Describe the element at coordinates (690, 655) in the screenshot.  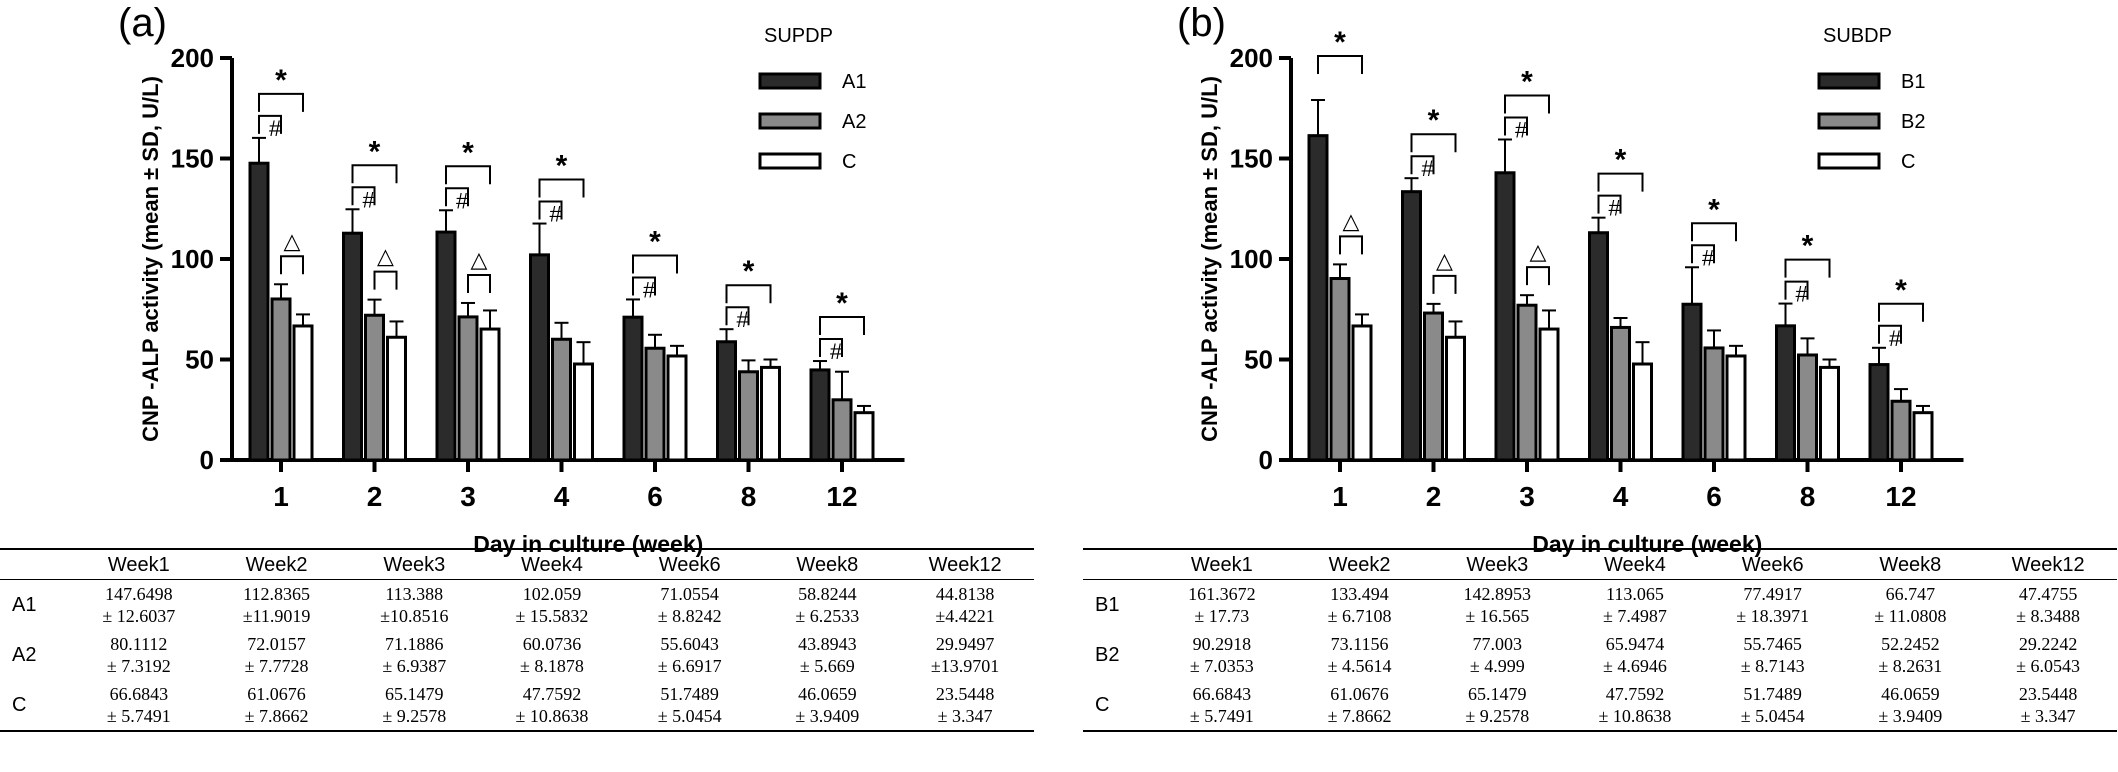
I see `table-cell: 55.6043 ± 6.6917` at that location.